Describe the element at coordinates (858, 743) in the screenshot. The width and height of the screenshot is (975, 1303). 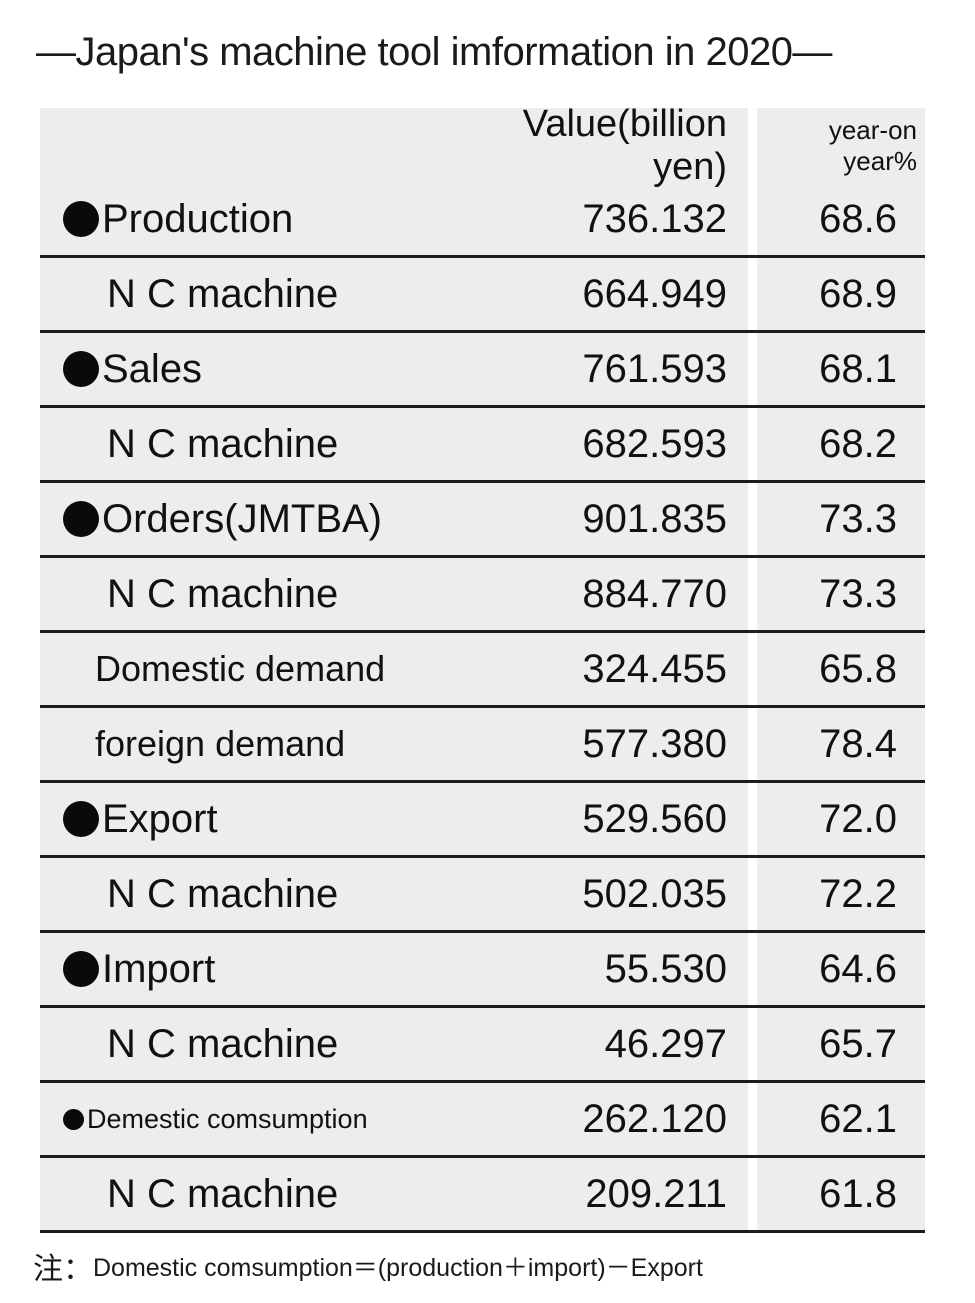
I see `row-yoy-percent: 78.4` at that location.